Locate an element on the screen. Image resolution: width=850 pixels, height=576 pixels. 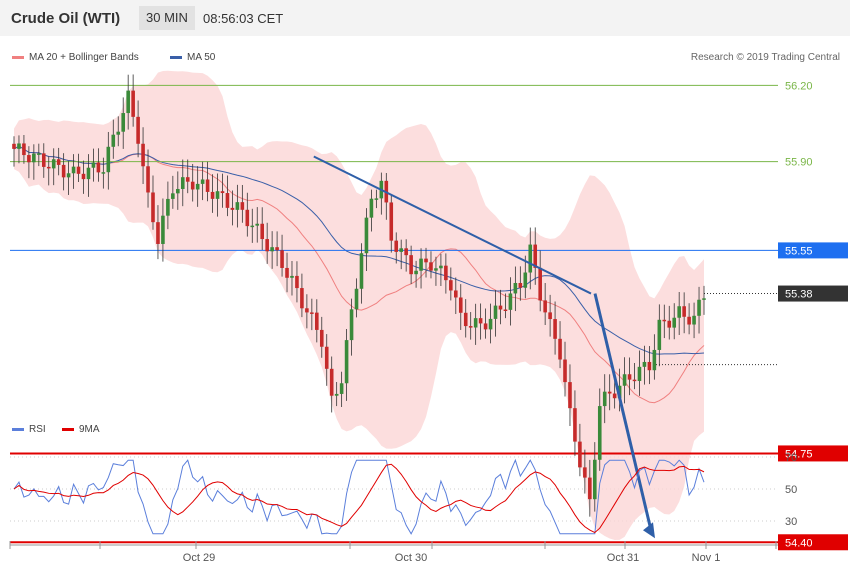
legend-ma50: MA 50 is located at coordinates (192, 57).